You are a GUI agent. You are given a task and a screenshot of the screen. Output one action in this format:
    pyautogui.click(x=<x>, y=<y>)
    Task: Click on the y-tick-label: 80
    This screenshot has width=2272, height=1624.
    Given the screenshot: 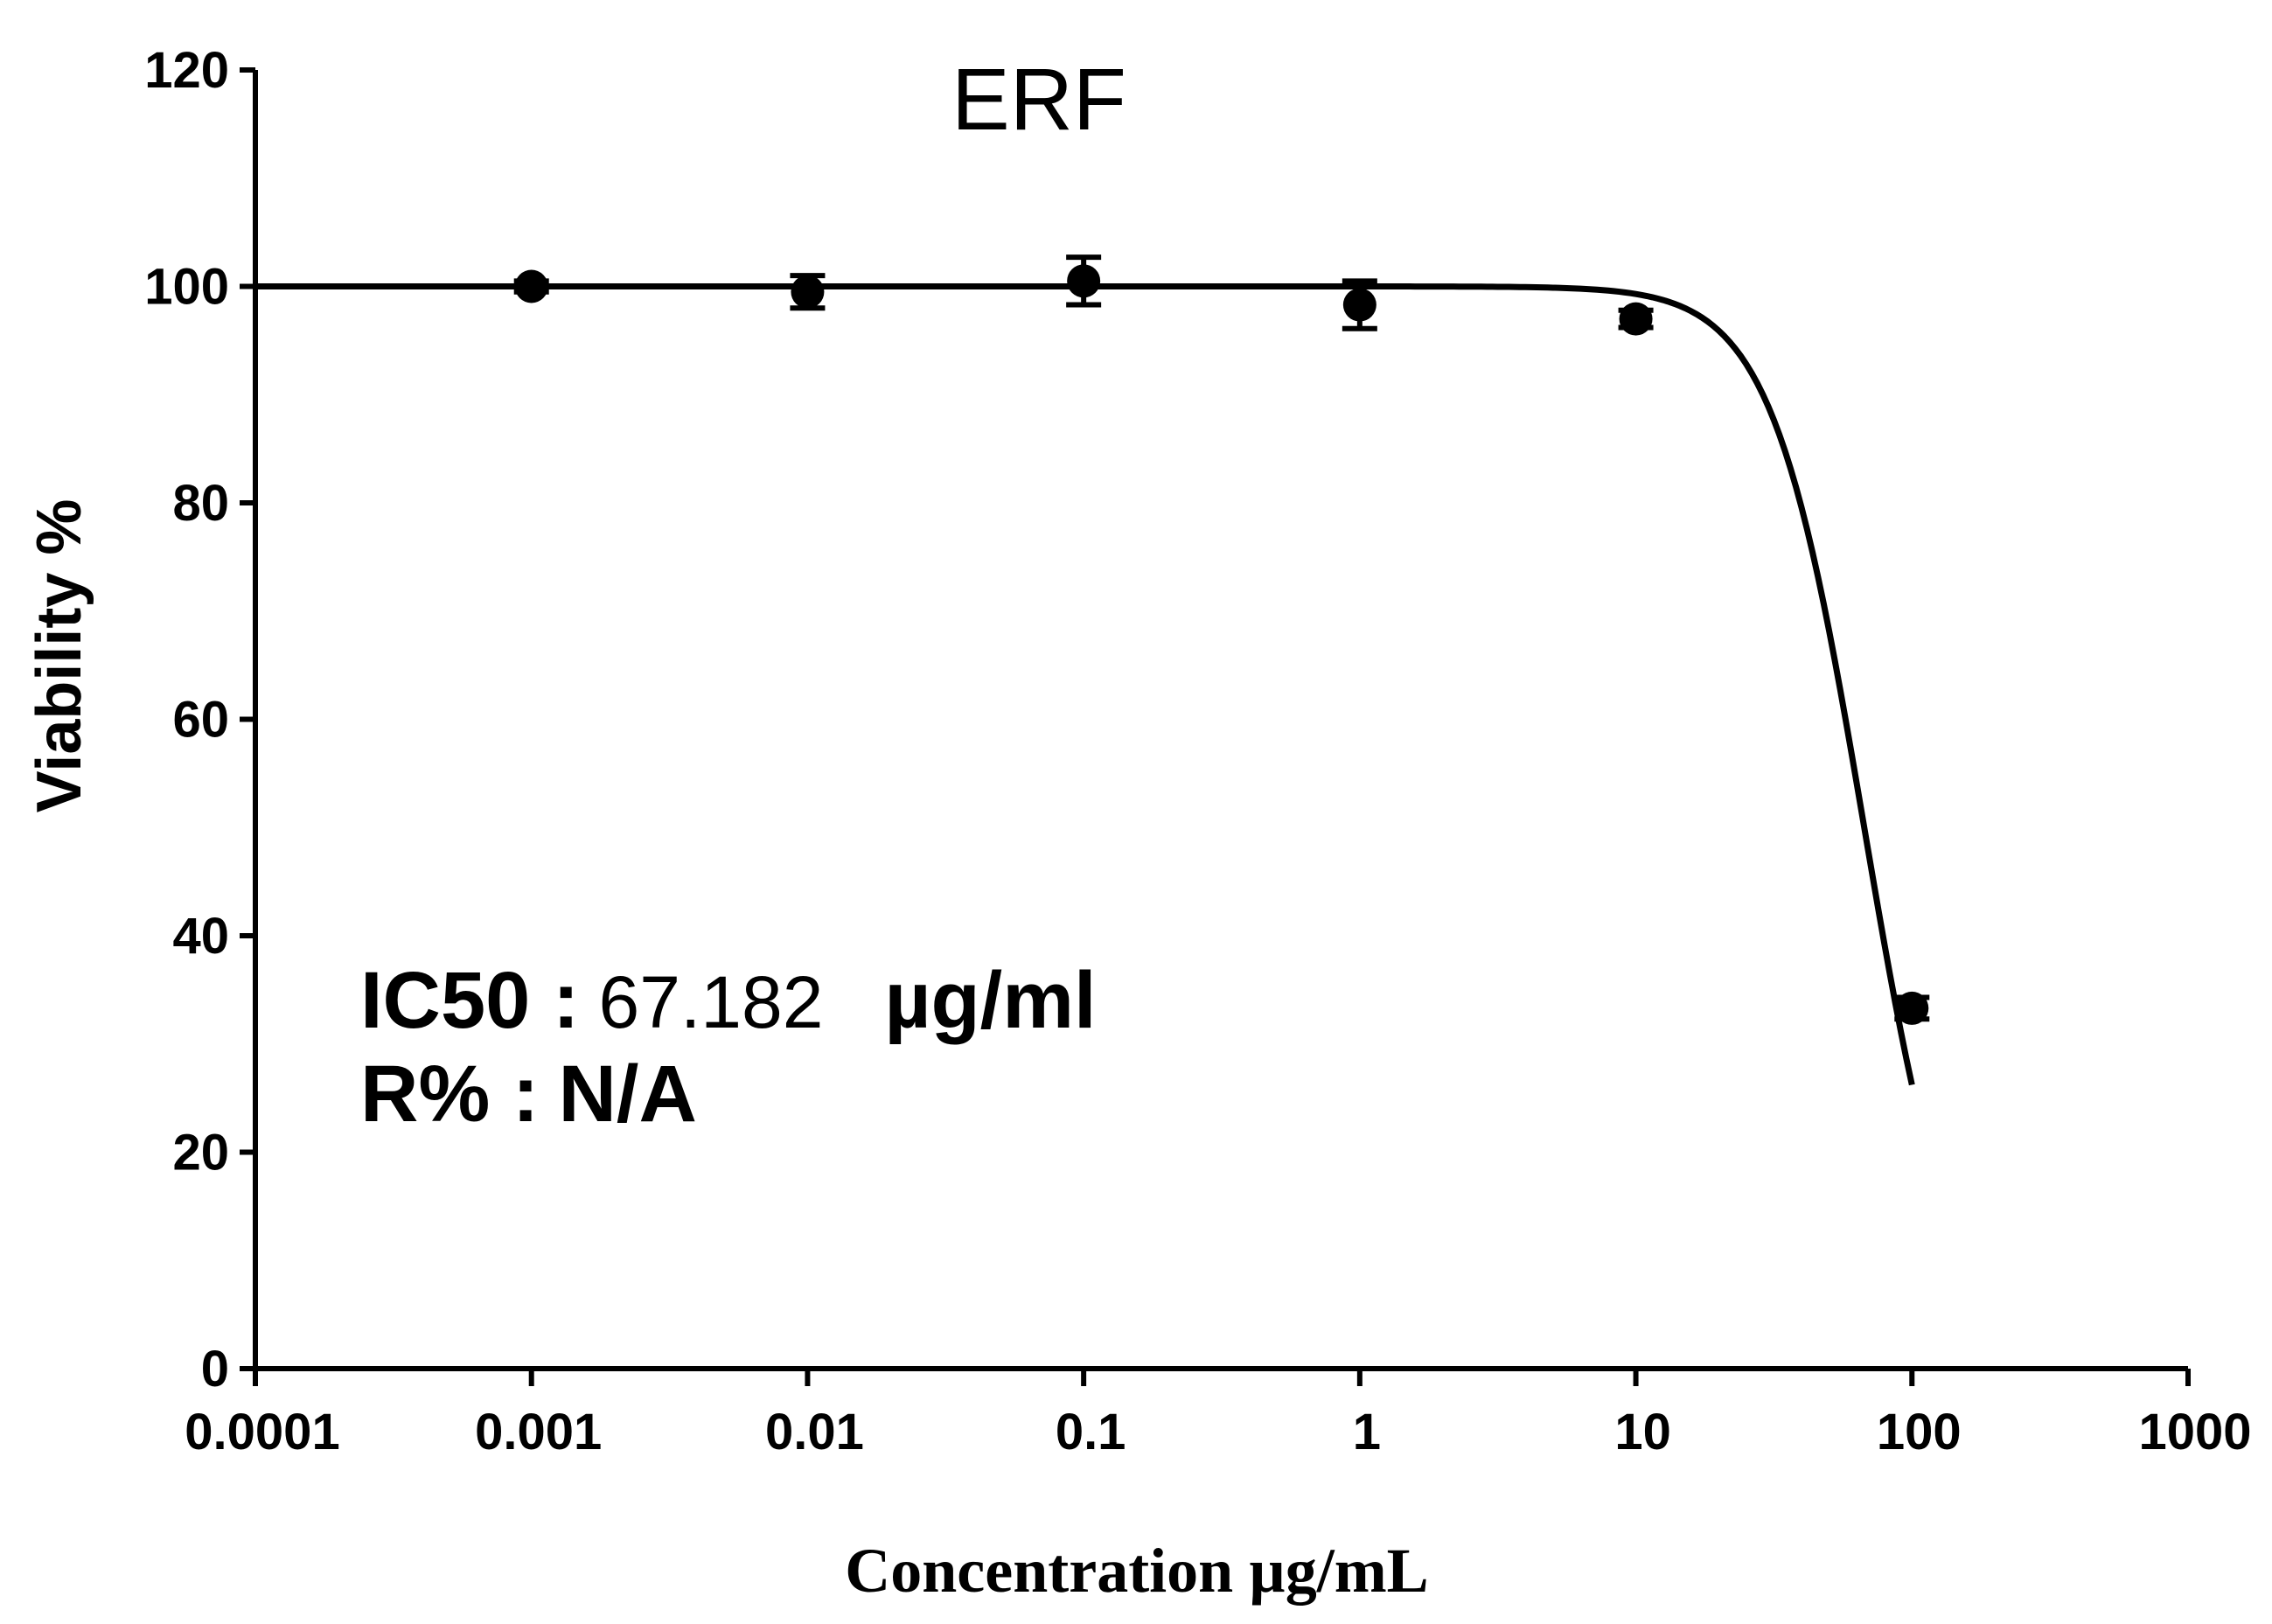 What is the action you would take?
    pyautogui.click(x=200, y=503)
    